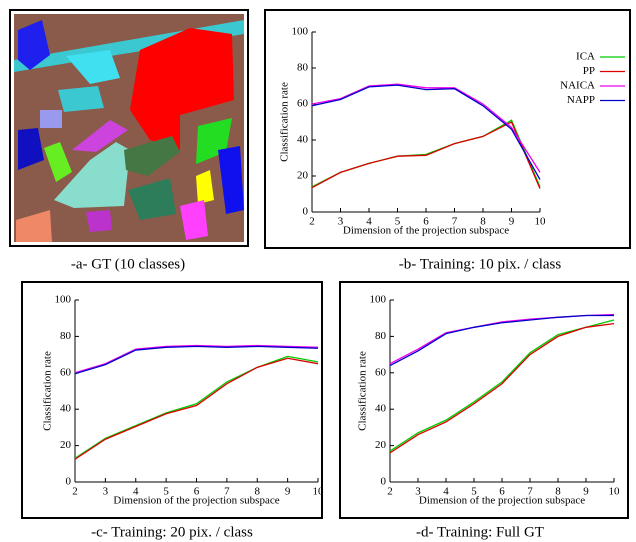 The height and width of the screenshot is (542, 636). I want to click on caption: -a- GT (10 classes), so click(128, 264).